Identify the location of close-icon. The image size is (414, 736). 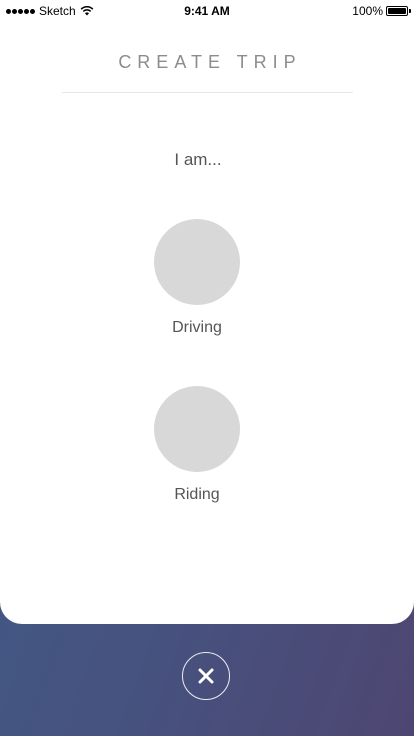
(206, 676).